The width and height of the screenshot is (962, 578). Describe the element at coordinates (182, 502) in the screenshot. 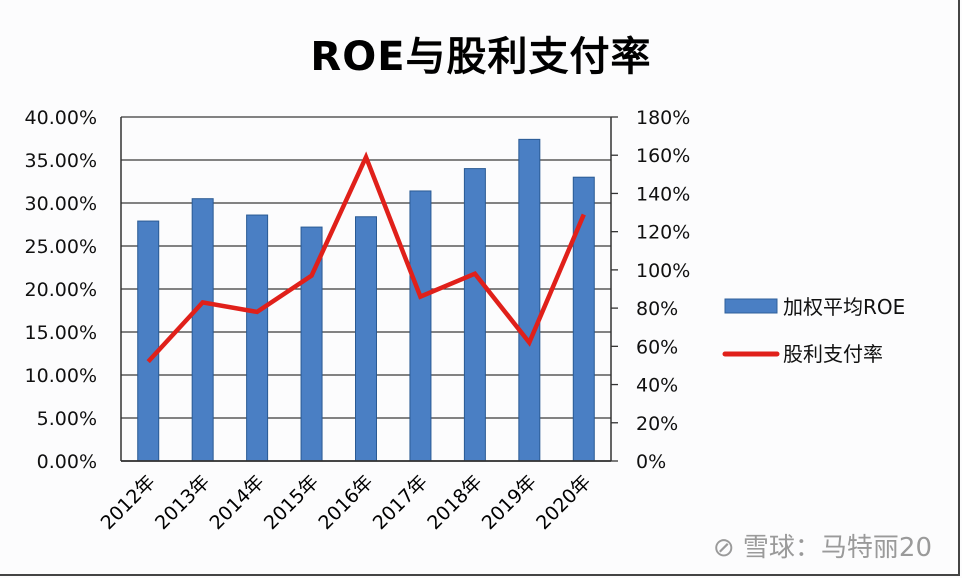

I see `category-label: 2013年` at that location.